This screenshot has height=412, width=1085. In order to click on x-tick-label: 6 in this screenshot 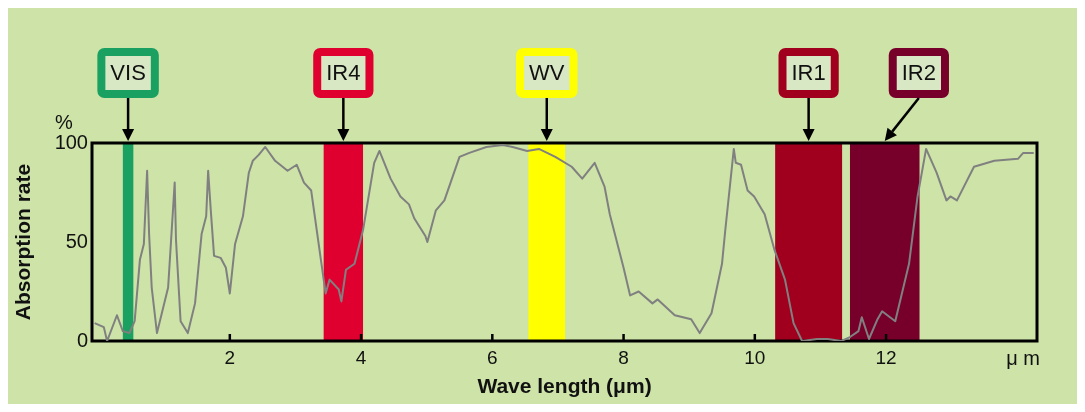, I will do `click(492, 357)`.